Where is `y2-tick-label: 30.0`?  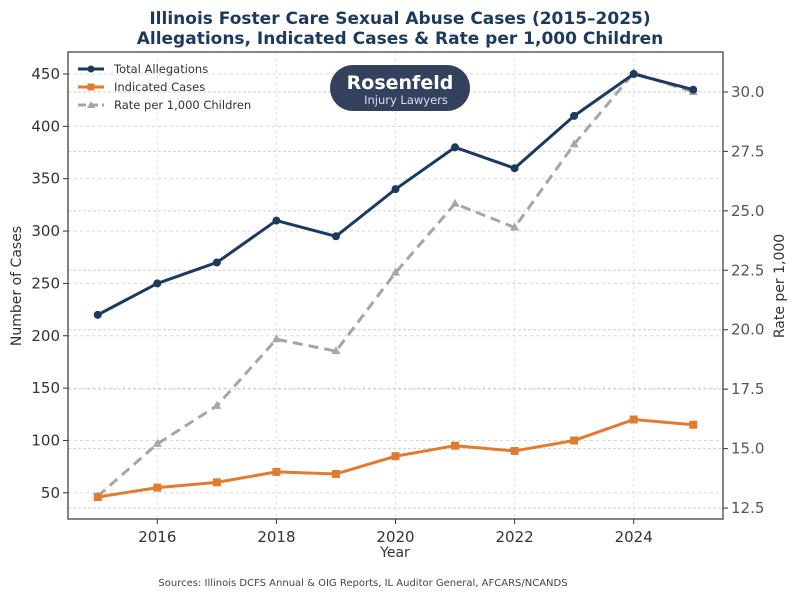
y2-tick-label: 30.0 is located at coordinates (747, 92).